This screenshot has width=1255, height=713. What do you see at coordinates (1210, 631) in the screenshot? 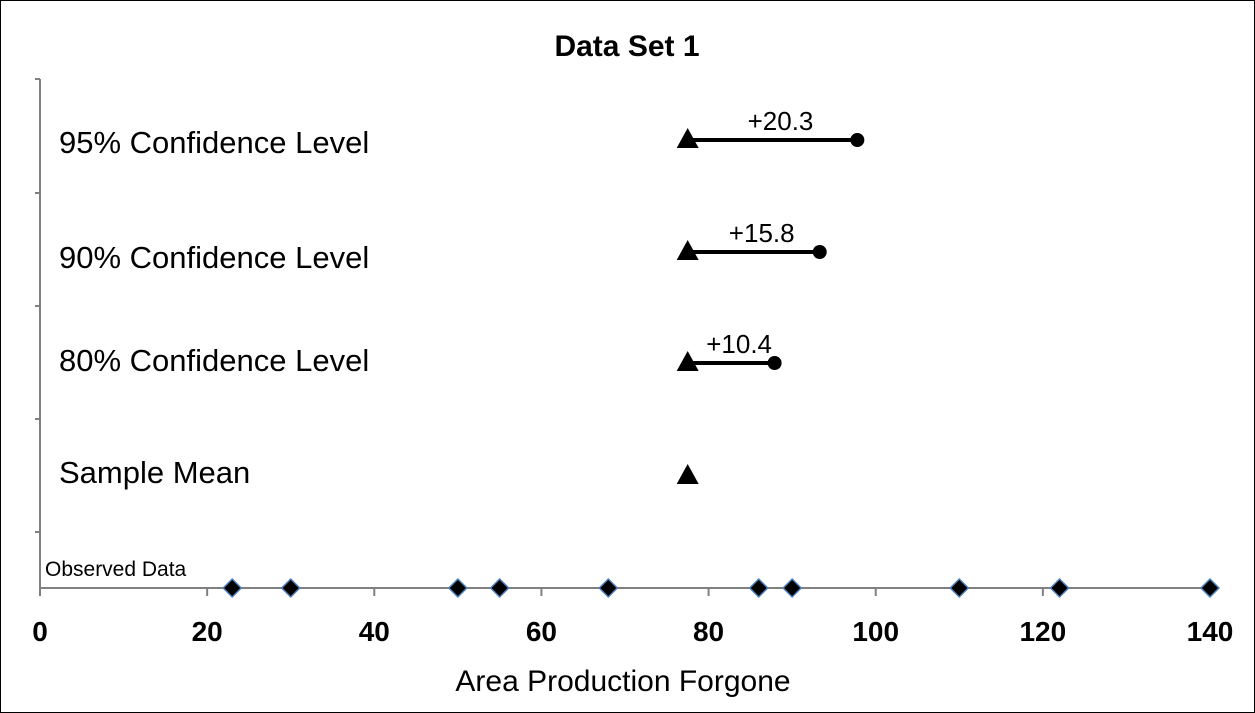
I see `x-tick-label: 140` at bounding box center [1210, 631].